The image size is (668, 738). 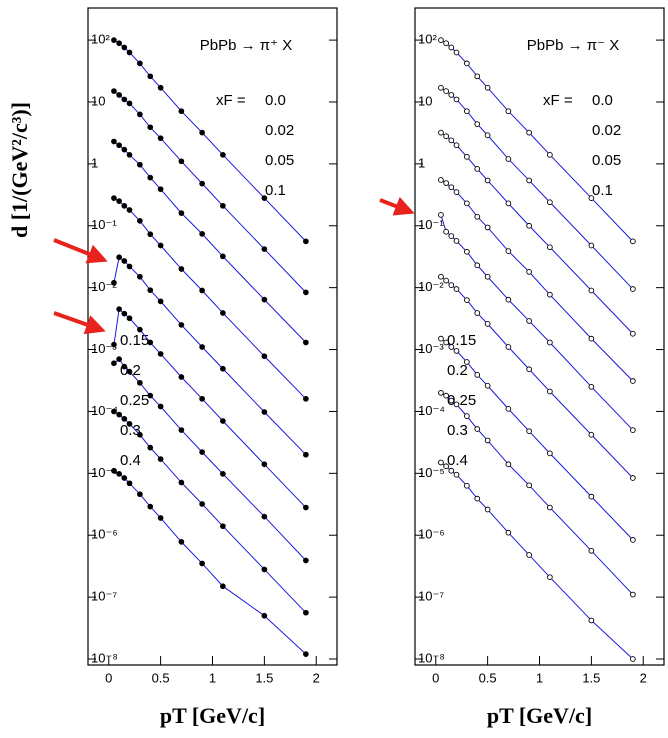 I want to click on x-tick-label: 0, so click(x=108, y=677).